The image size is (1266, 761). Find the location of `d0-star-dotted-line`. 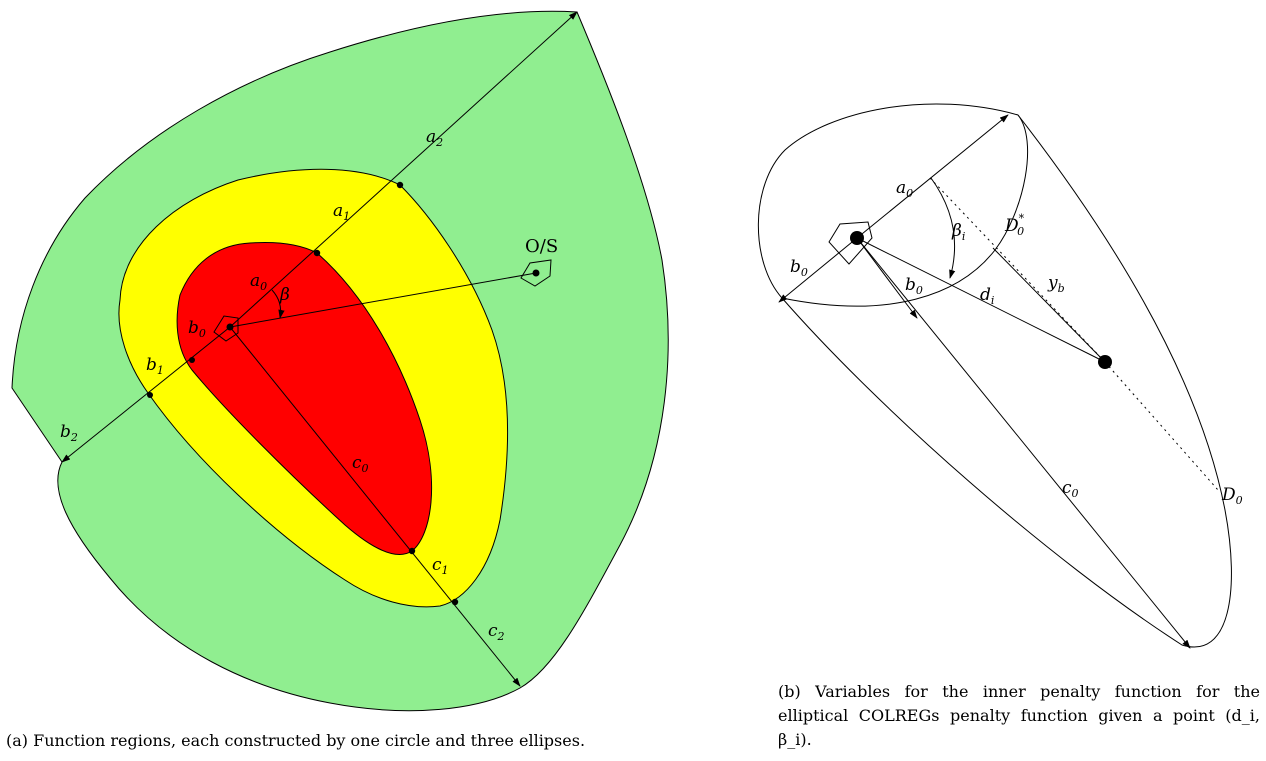

d0-star-dotted-line is located at coordinates (1017, 270).